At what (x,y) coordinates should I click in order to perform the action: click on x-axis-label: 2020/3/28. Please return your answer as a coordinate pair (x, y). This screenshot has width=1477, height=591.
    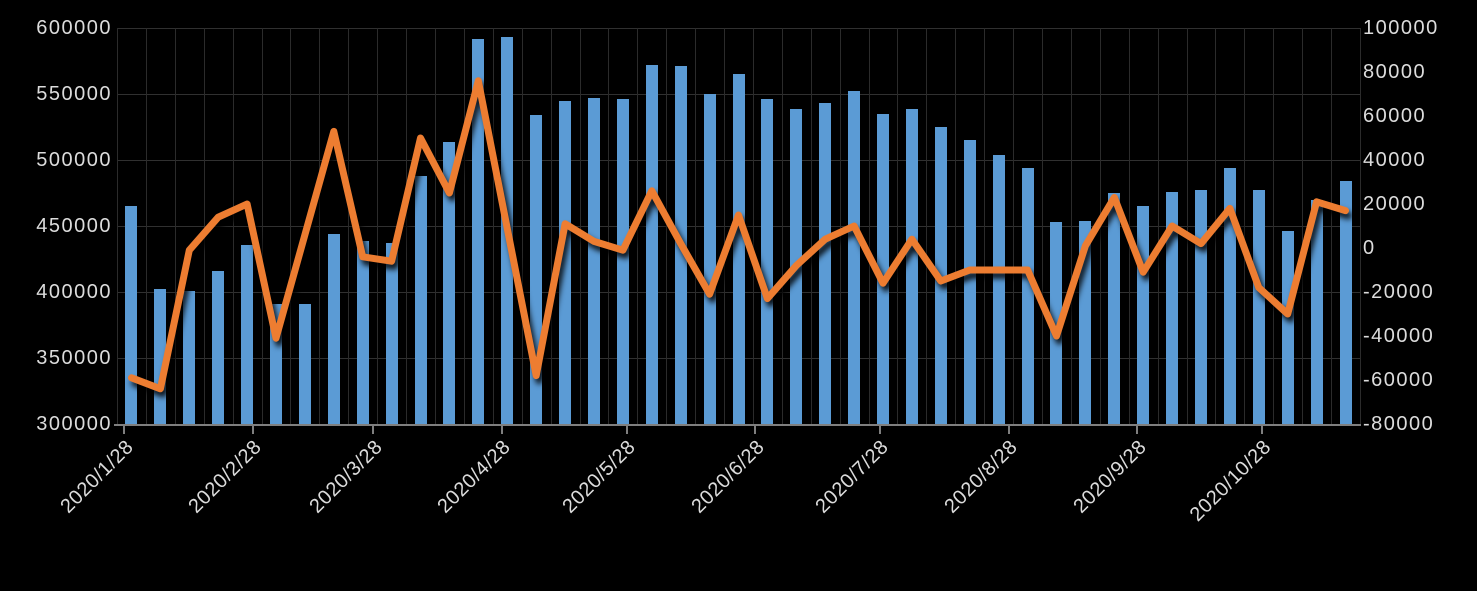
    Looking at the image, I should click on (346, 477).